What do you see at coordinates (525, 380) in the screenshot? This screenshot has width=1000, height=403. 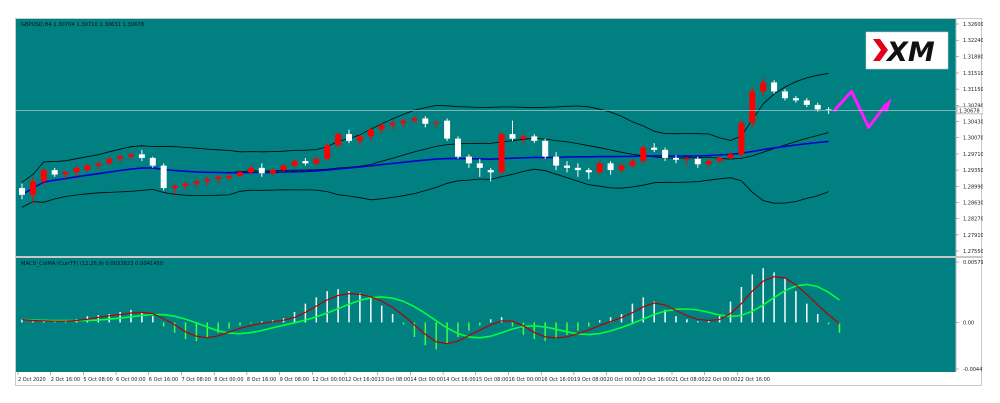 I see `time-tick-label: 16 Oct 00:00` at bounding box center [525, 380].